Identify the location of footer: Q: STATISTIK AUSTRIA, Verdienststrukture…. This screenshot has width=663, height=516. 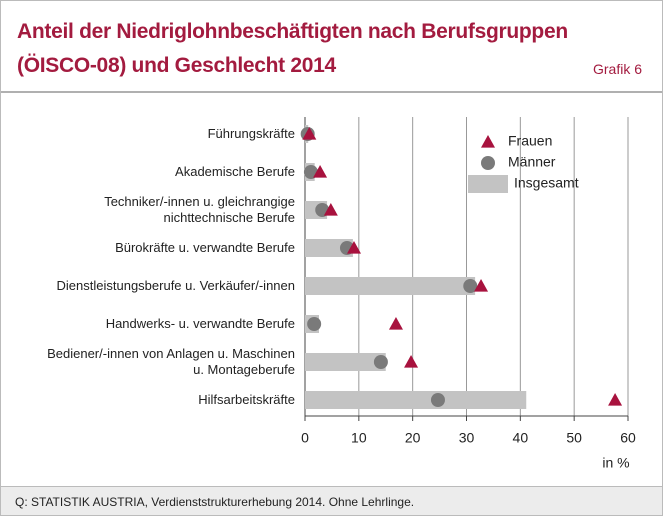
(331, 500).